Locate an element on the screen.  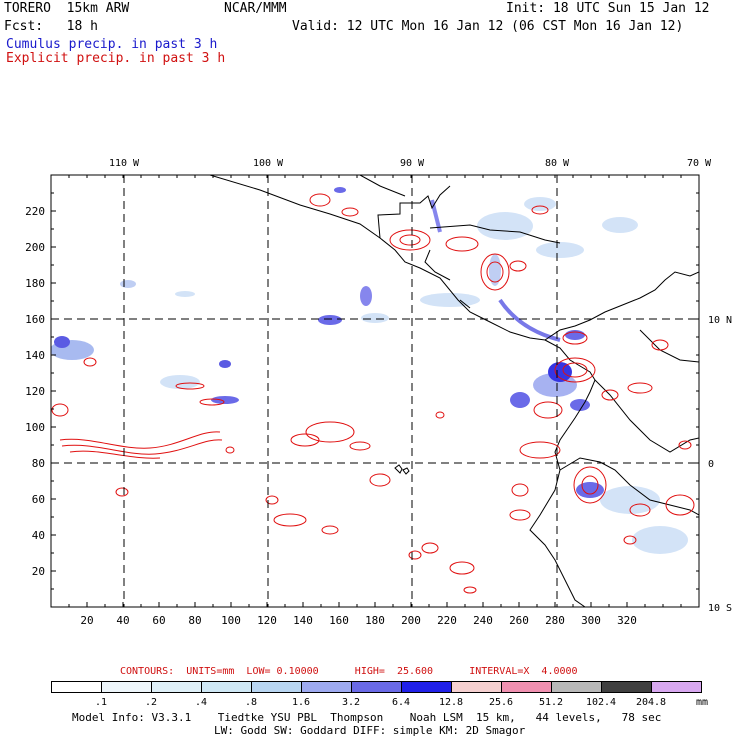
x-tick-label: 120 is located at coordinates (267, 620).